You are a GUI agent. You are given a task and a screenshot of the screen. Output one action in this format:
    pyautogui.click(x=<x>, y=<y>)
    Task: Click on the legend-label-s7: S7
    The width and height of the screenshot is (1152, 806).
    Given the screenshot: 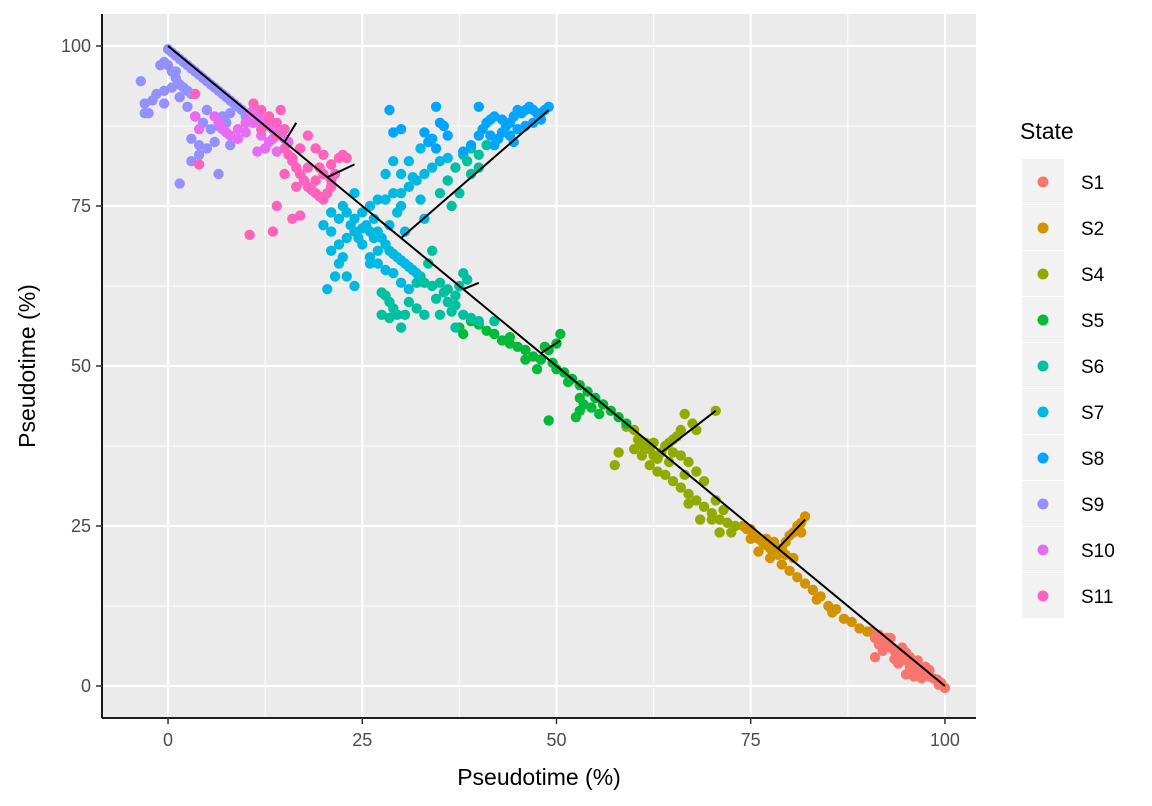 What is the action you would take?
    pyautogui.click(x=1092, y=413)
    